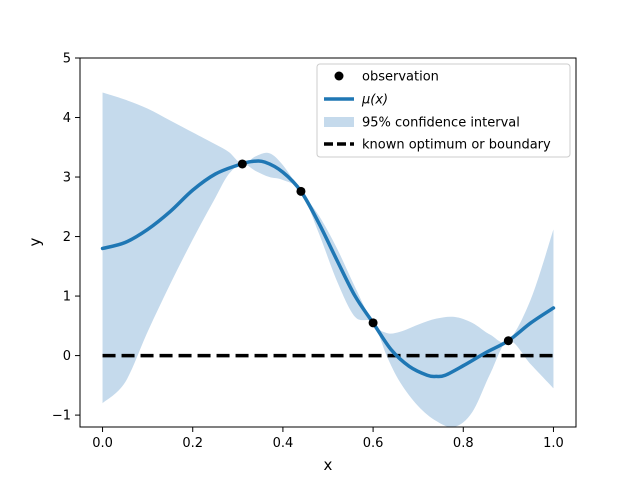 The image size is (640, 480). I want to click on legend-label-mean: μ(x), so click(374, 100).